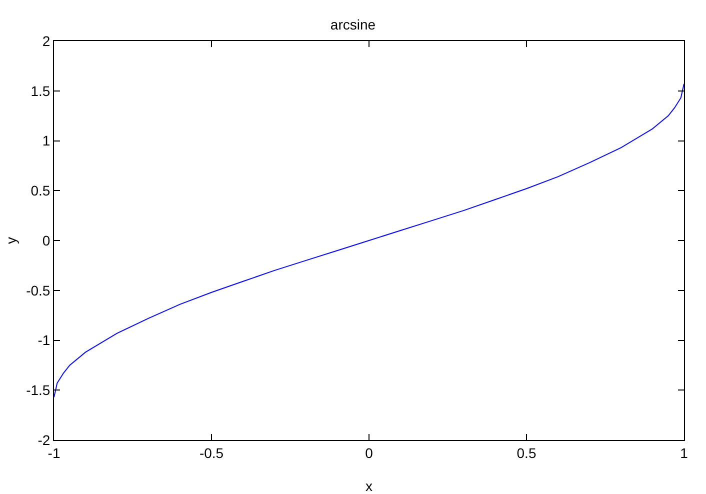 This screenshot has height=494, width=706. Describe the element at coordinates (526, 452) in the screenshot. I see `x-tick-label: 0.5` at that location.